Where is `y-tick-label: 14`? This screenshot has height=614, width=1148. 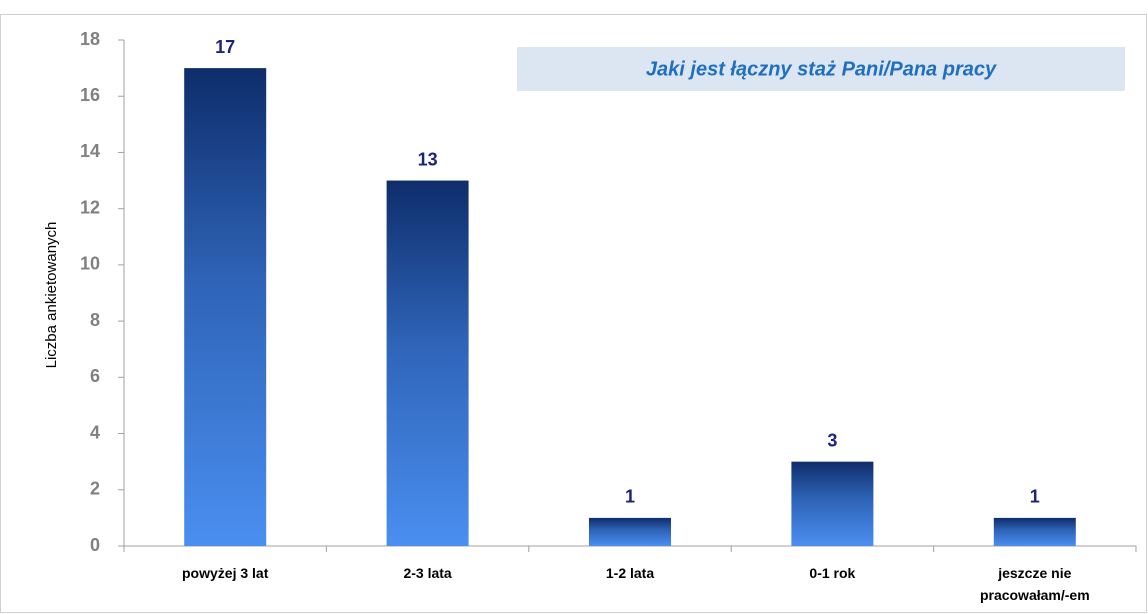
y-tick-label: 14 is located at coordinates (90, 151).